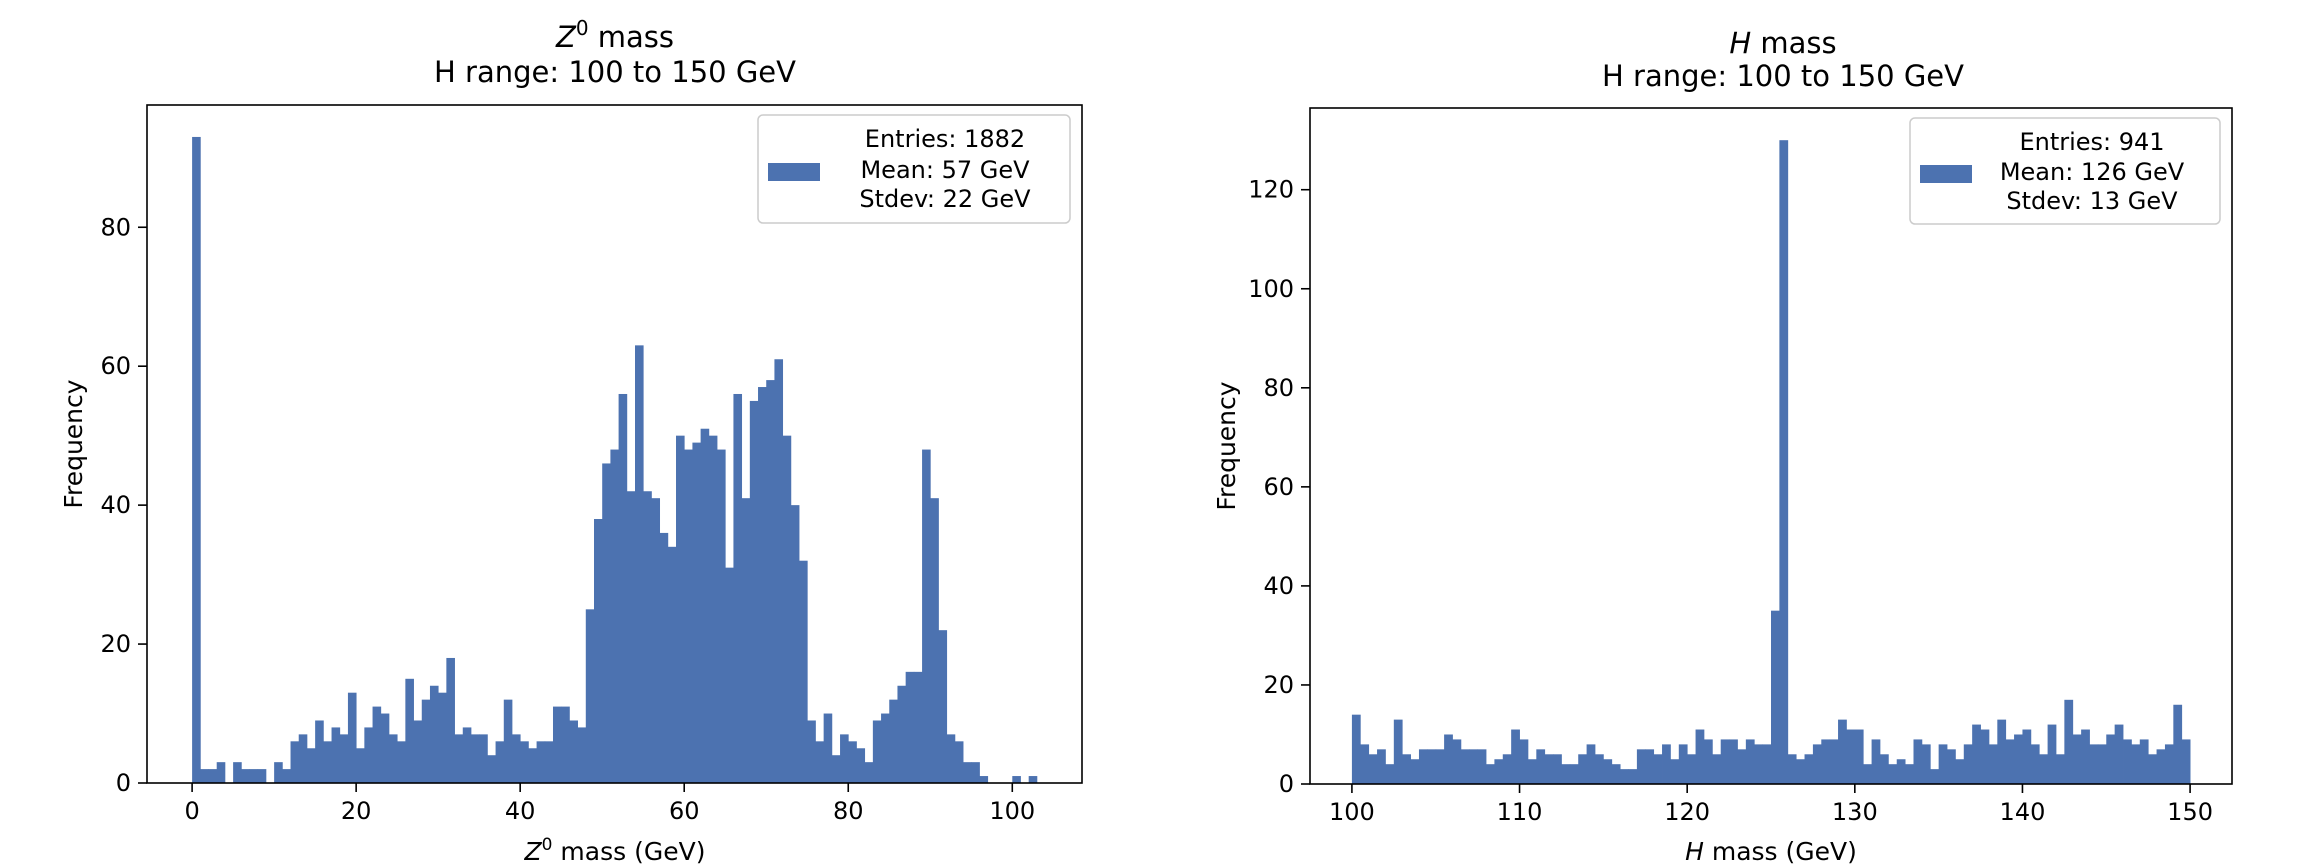 This screenshot has width=2310, height=868. Describe the element at coordinates (615, 72) in the screenshot. I see `z-chart-subtitle: H range: 100 to 150 GeV` at that location.